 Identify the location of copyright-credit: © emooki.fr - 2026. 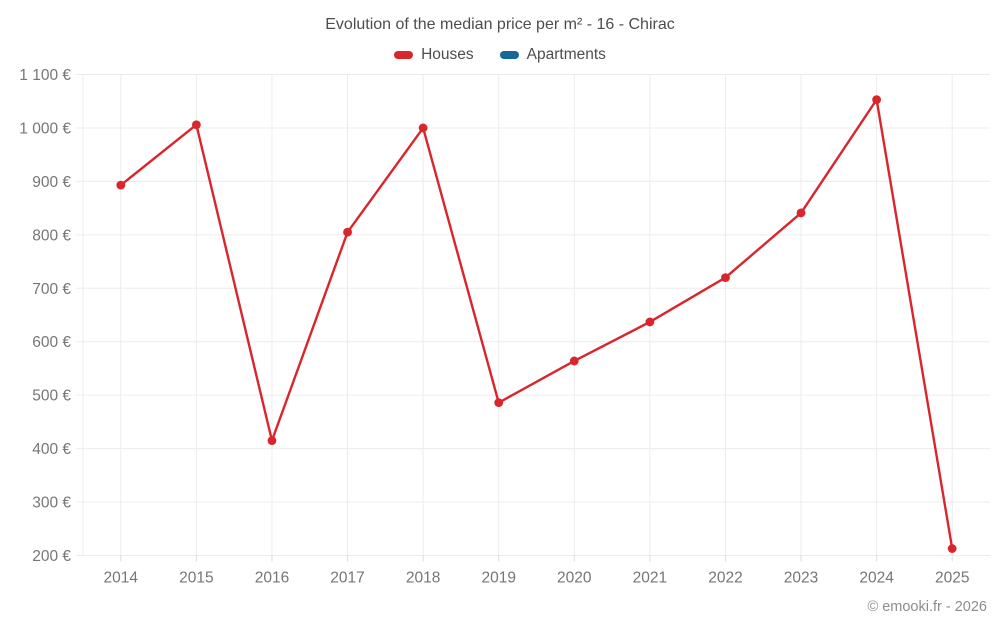
(927, 607).